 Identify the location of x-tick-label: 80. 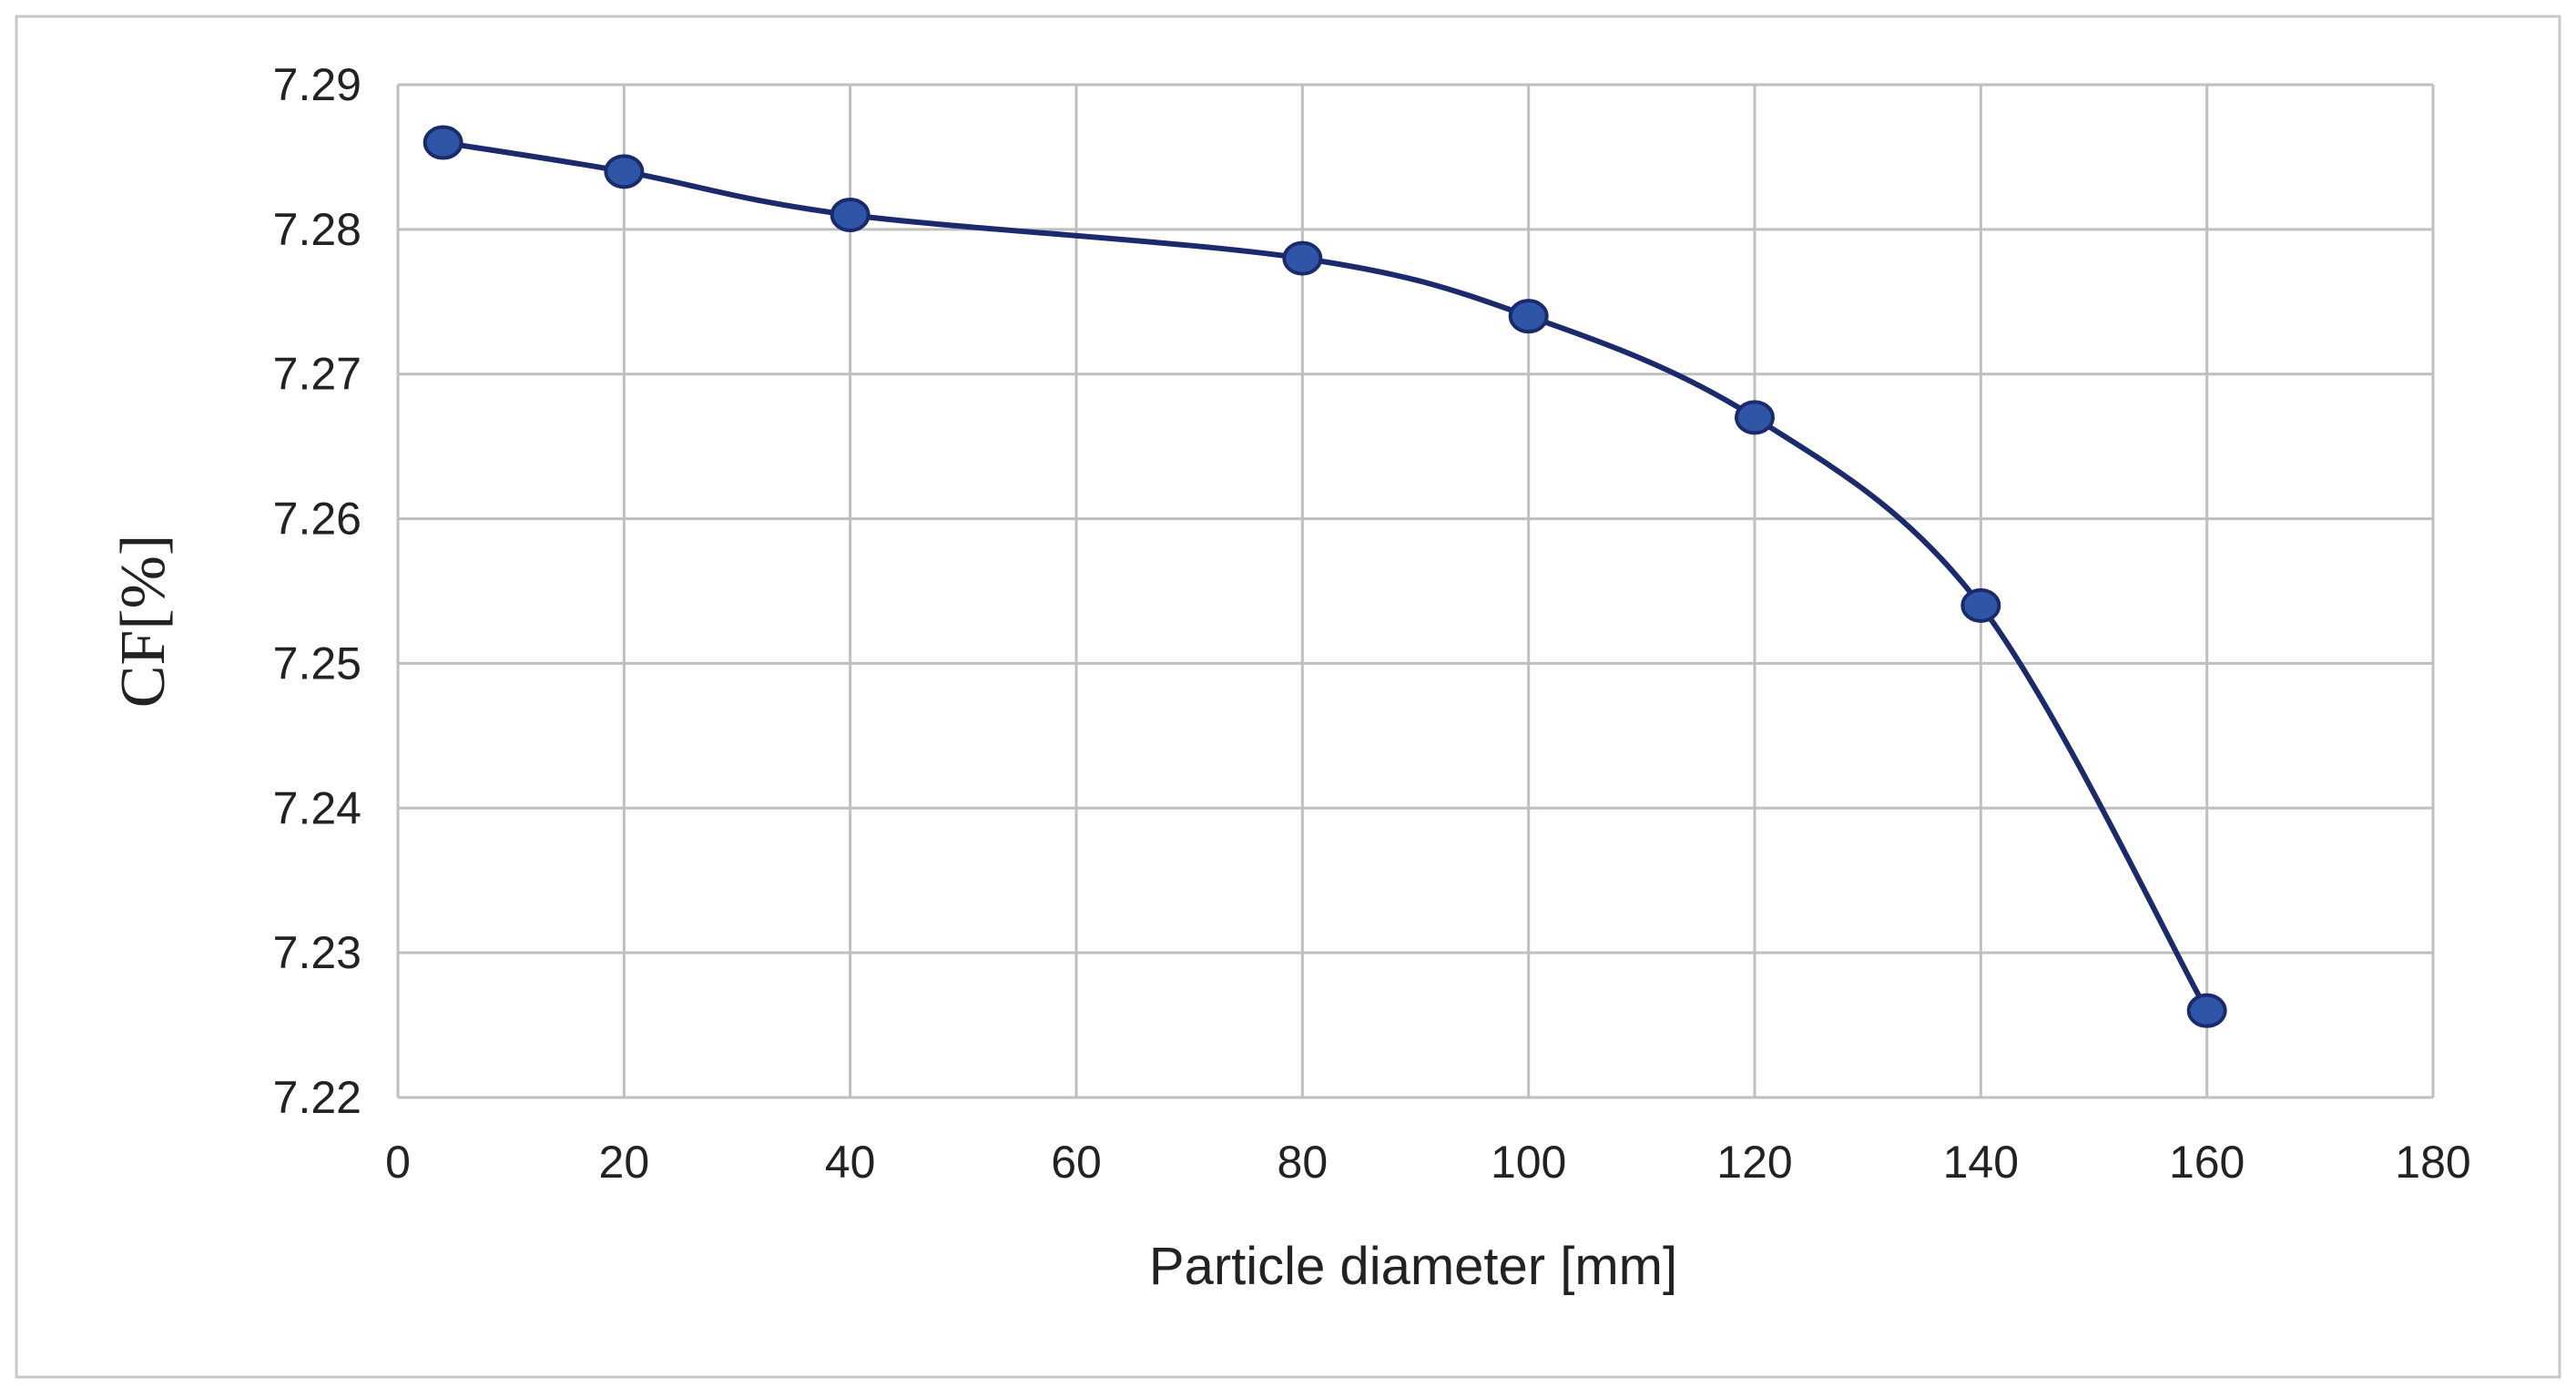
(1303, 1162).